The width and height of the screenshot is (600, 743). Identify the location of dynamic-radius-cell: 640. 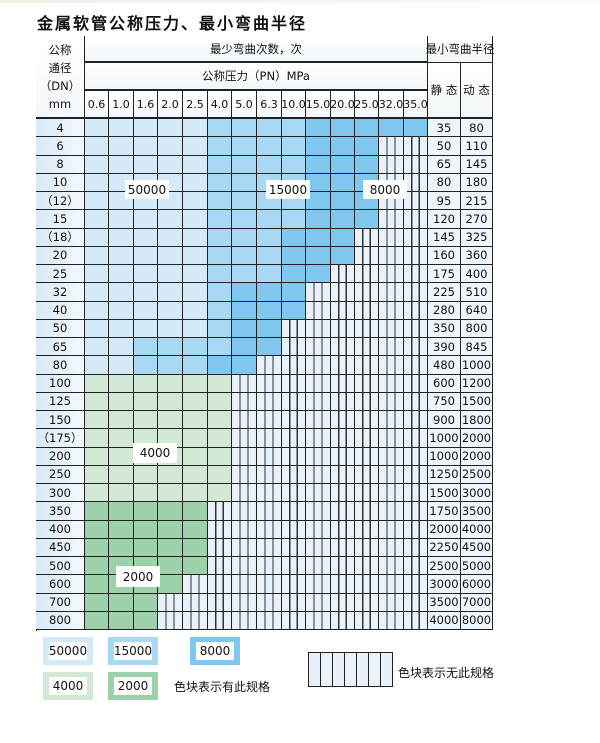
(477, 310).